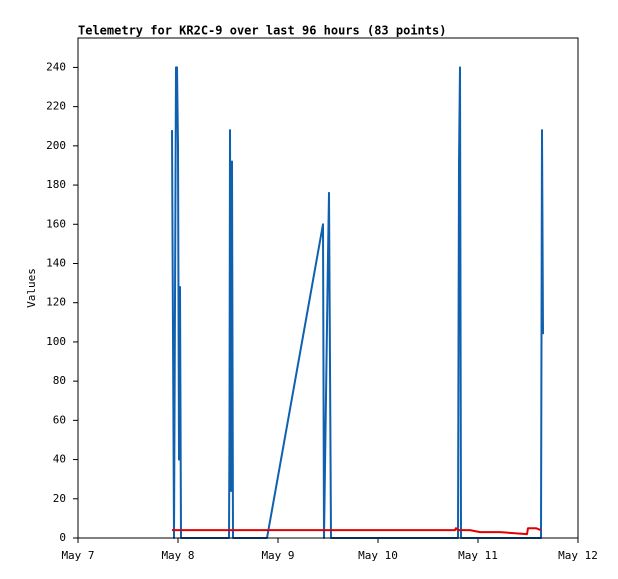 Image resolution: width=618 pixels, height=579 pixels. Describe the element at coordinates (31, 288) in the screenshot. I see `y-axis-label: Values` at that location.